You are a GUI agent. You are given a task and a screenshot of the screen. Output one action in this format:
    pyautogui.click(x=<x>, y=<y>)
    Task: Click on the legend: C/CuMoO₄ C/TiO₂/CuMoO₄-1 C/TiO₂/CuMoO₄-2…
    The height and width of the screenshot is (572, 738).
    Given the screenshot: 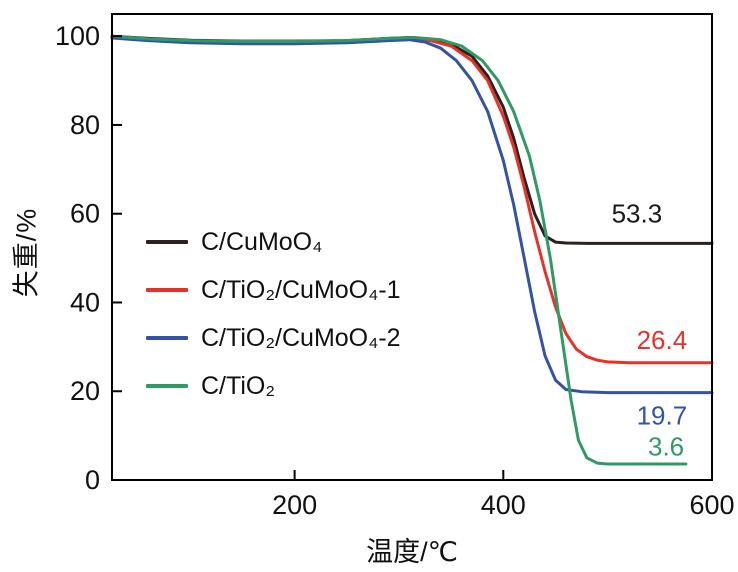 What is the action you would take?
    pyautogui.click(x=273, y=314)
    